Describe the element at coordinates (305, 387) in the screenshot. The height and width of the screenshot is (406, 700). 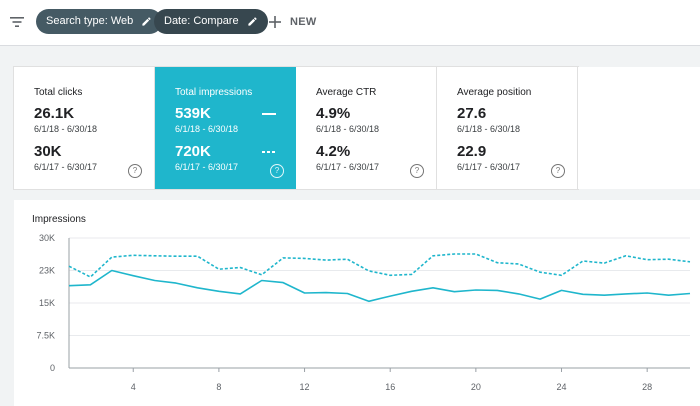
I see `x-tick-label: 12` at that location.